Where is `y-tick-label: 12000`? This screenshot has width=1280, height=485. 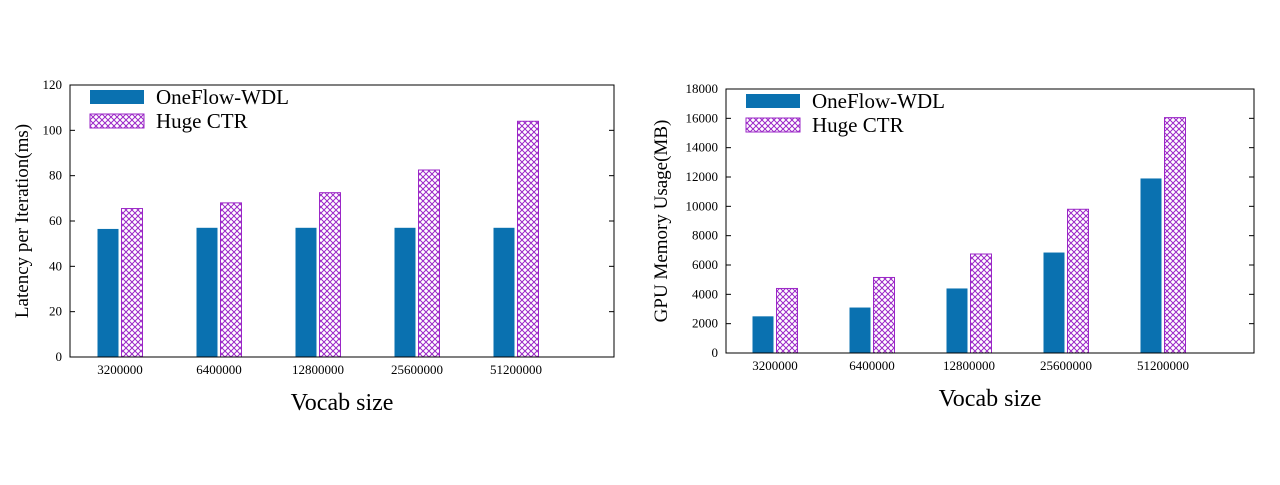 y-tick-label: 12000 is located at coordinates (702, 176).